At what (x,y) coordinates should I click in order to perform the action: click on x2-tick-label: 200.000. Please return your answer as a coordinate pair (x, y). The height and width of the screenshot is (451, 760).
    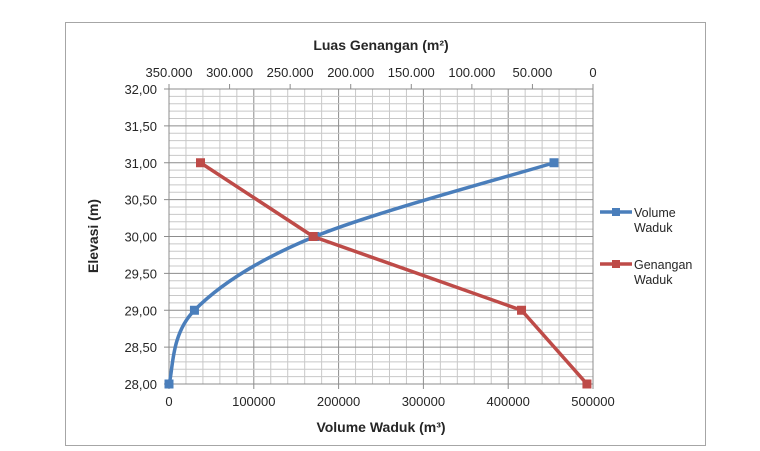
    Looking at the image, I should click on (350, 72).